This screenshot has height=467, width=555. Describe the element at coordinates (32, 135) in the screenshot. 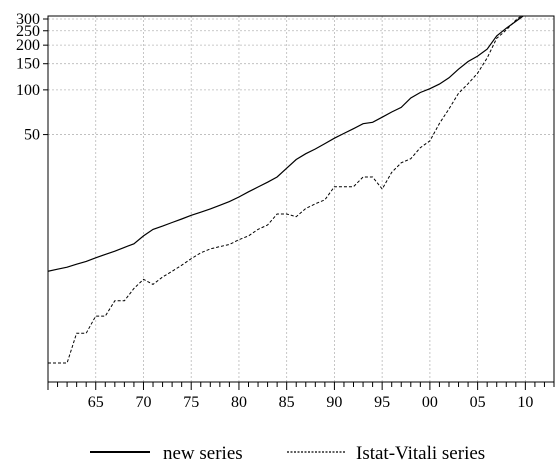

I see `y-tick-label: 50` at that location.